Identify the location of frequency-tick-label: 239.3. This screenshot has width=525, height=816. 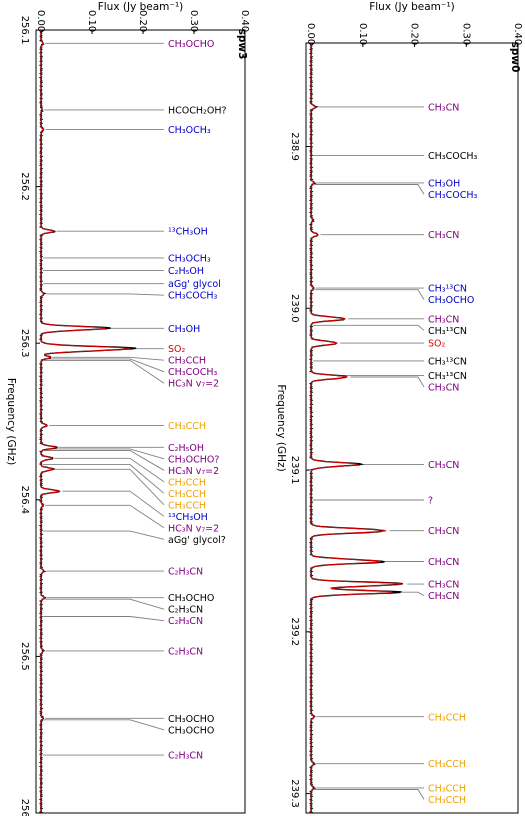
(294, 793).